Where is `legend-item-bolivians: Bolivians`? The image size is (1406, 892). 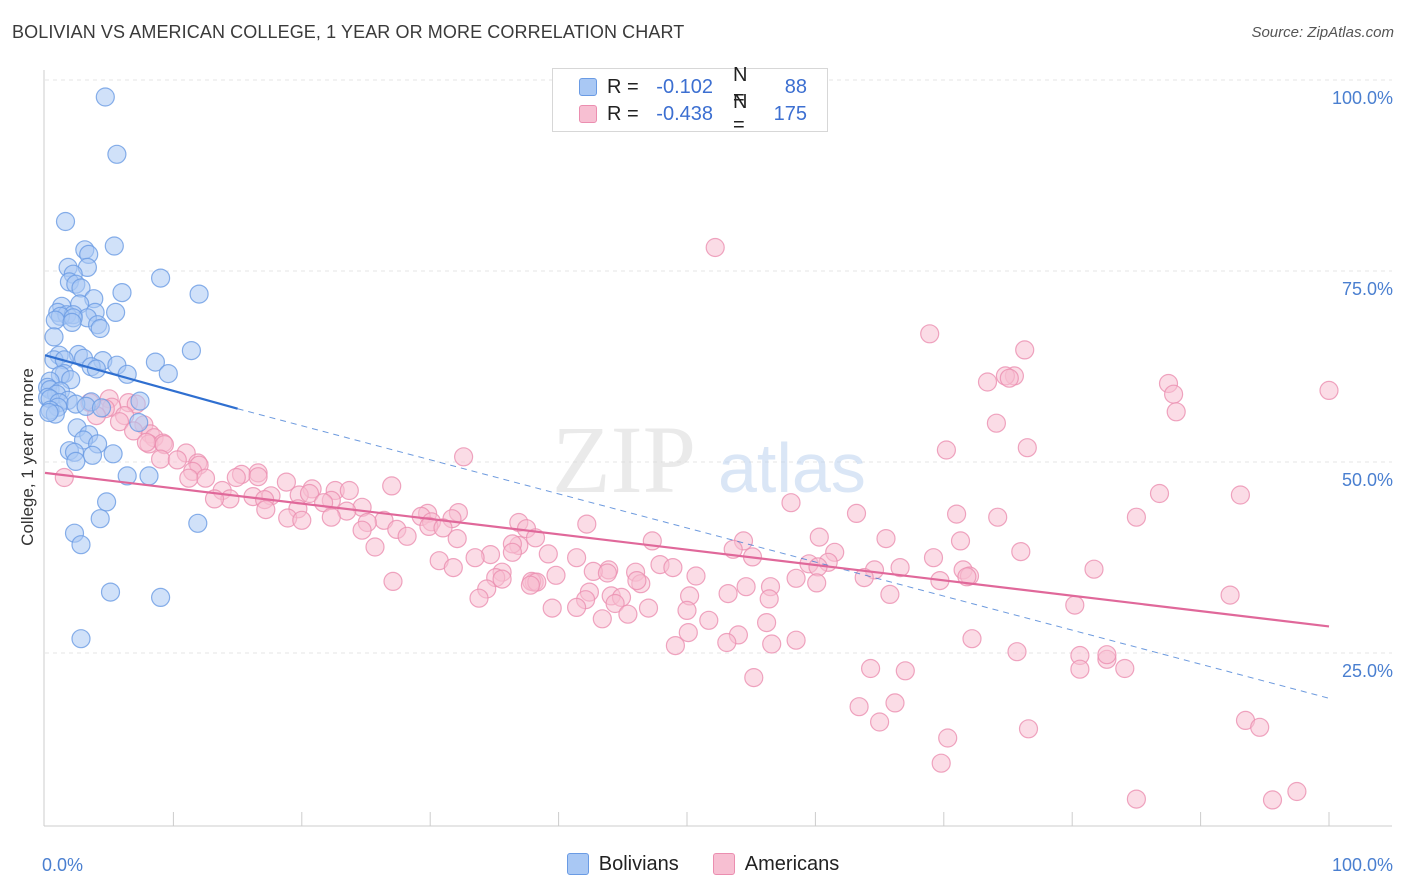
legend-item-bolivians: Bolivians is located at coordinates (622, 864).